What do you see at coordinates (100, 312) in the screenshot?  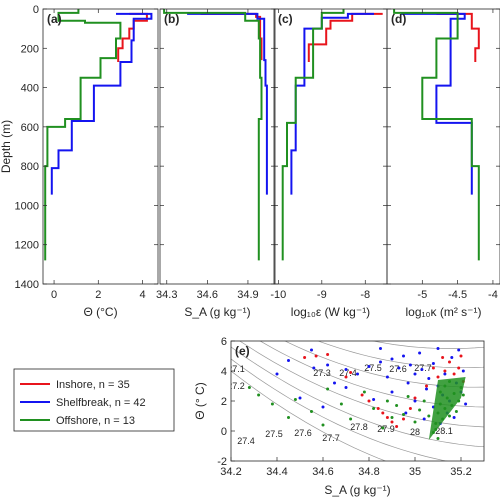 I see `x-axis-label: Θ (°C)` at bounding box center [100, 312].